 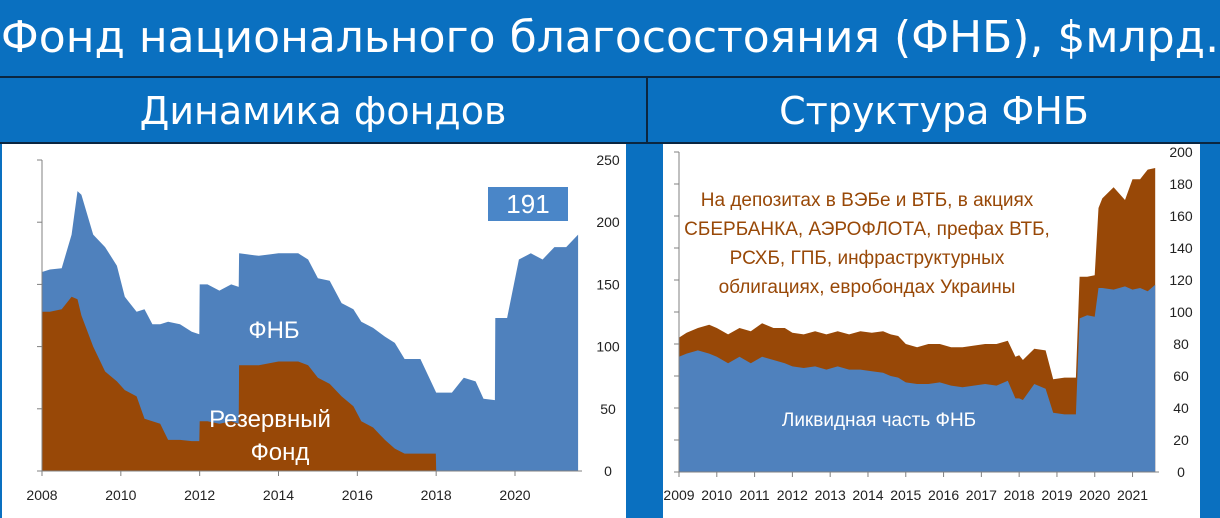 I want to click on right-x-tick-label: 2020, so click(x=1094, y=495).